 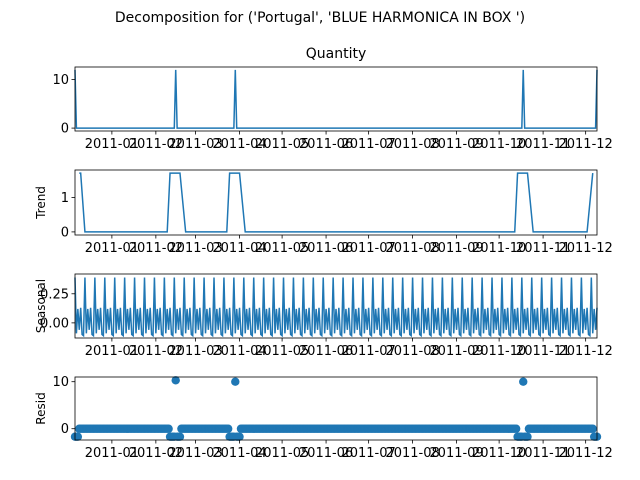 What do you see at coordinates (368, 248) in the screenshot?
I see `trend-xtick-label: 2011-07` at bounding box center [368, 248].